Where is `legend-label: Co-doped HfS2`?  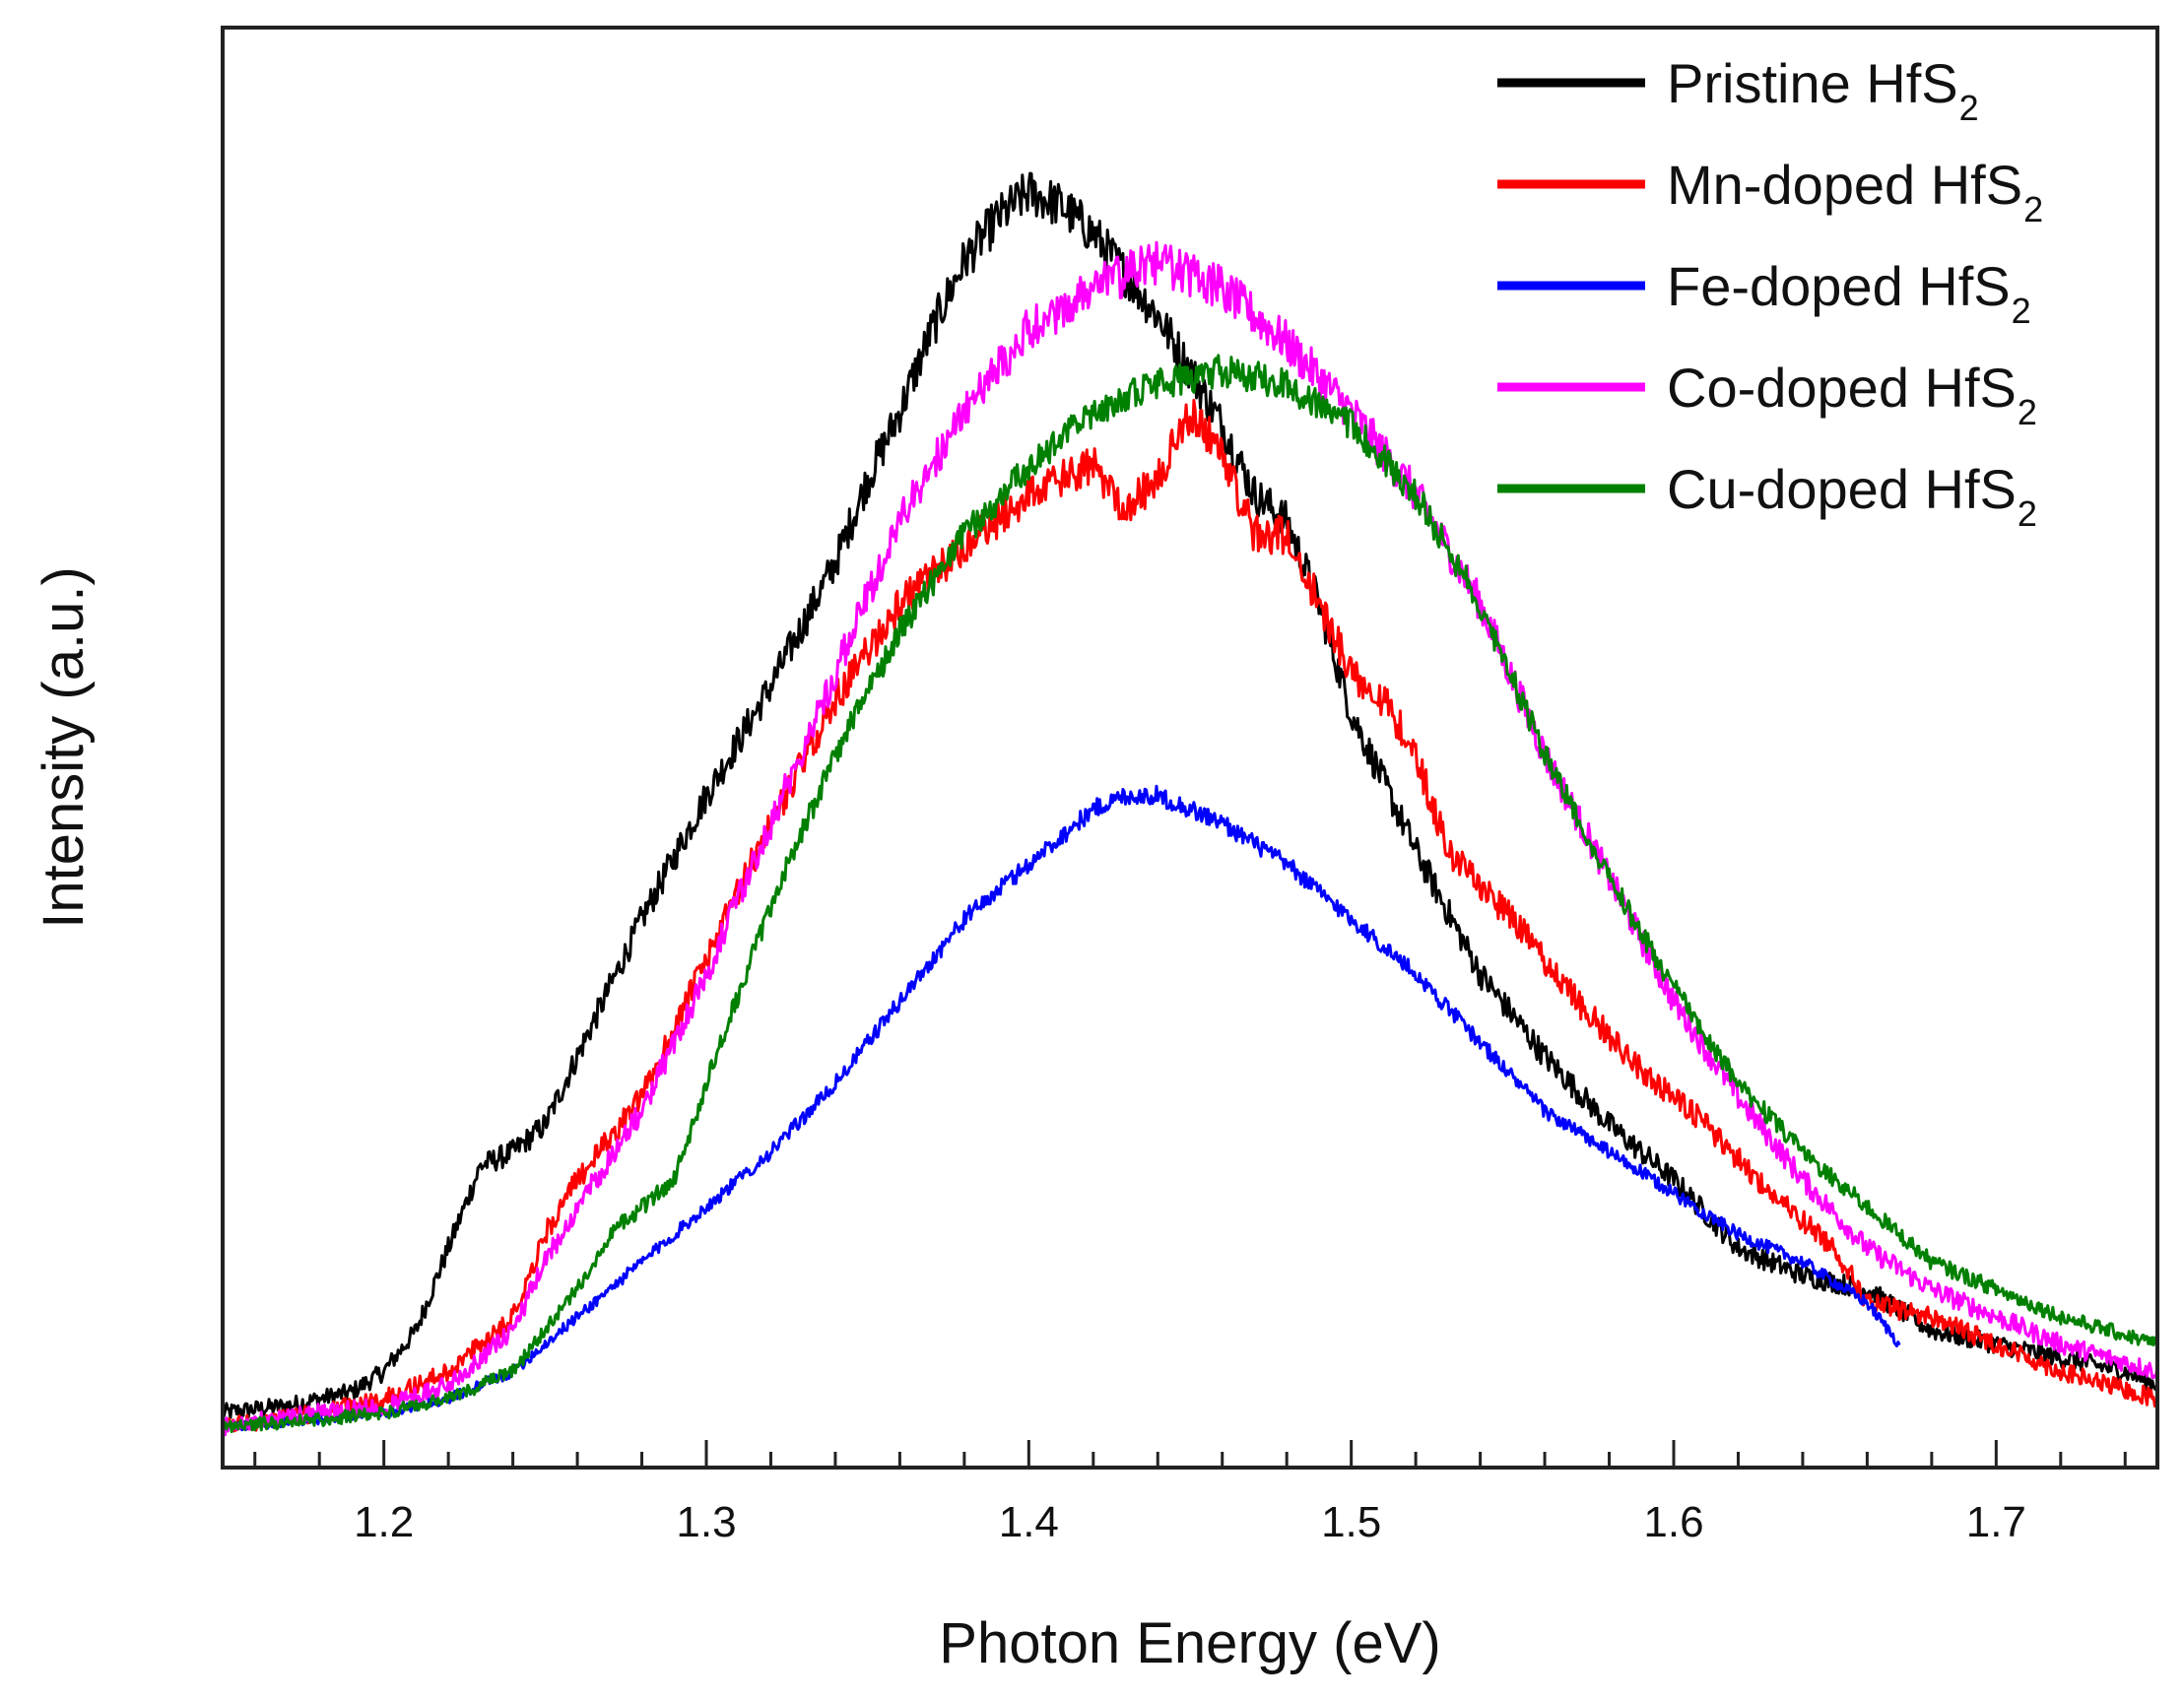 legend-label: Co-doped HfS2 is located at coordinates (1852, 395).